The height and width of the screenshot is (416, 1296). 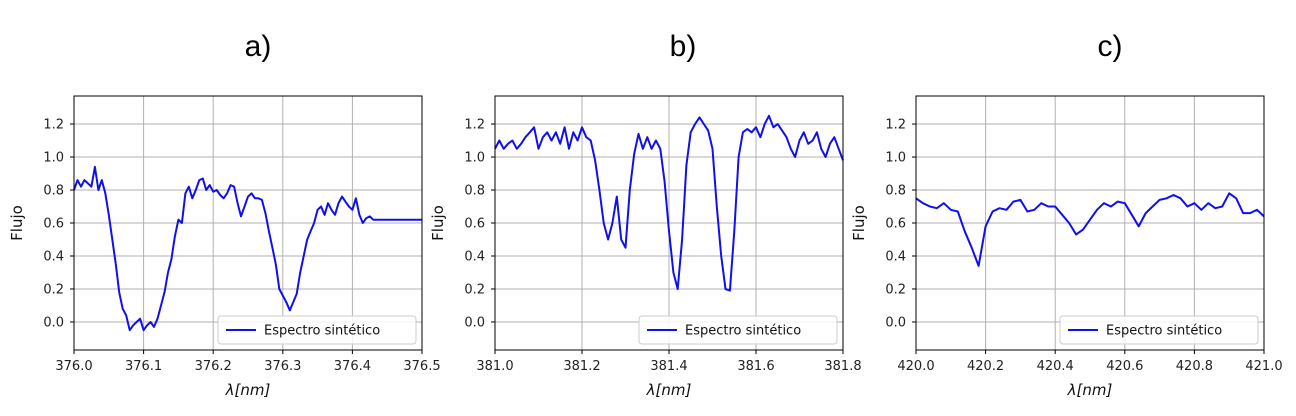 I want to click on panel-letter: b), so click(x=683, y=46).